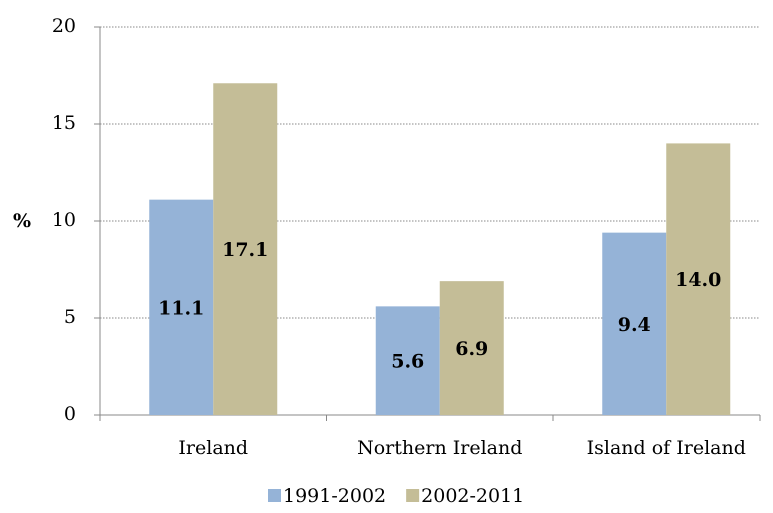  What do you see at coordinates (213, 448) in the screenshot?
I see `x-tick-label: Ireland` at bounding box center [213, 448].